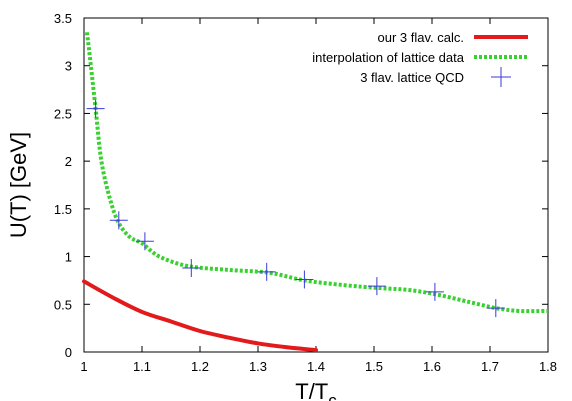  I want to click on y-tick-label: 0, so click(68, 352).